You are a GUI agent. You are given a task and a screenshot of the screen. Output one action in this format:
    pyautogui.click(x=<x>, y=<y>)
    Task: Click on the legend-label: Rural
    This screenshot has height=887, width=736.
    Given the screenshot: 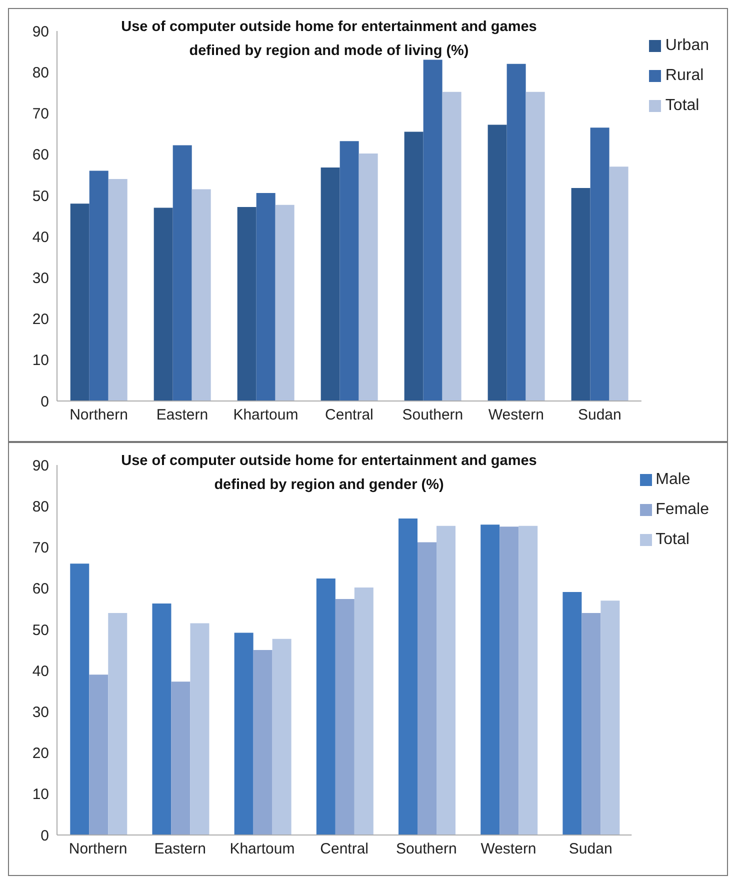 What is the action you would take?
    pyautogui.click(x=684, y=75)
    